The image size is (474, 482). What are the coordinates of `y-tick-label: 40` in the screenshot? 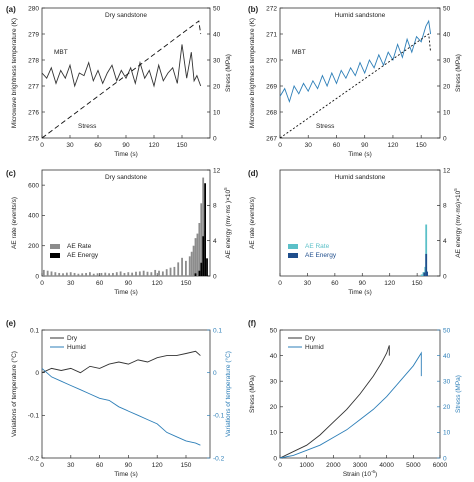 It's located at (274, 356).